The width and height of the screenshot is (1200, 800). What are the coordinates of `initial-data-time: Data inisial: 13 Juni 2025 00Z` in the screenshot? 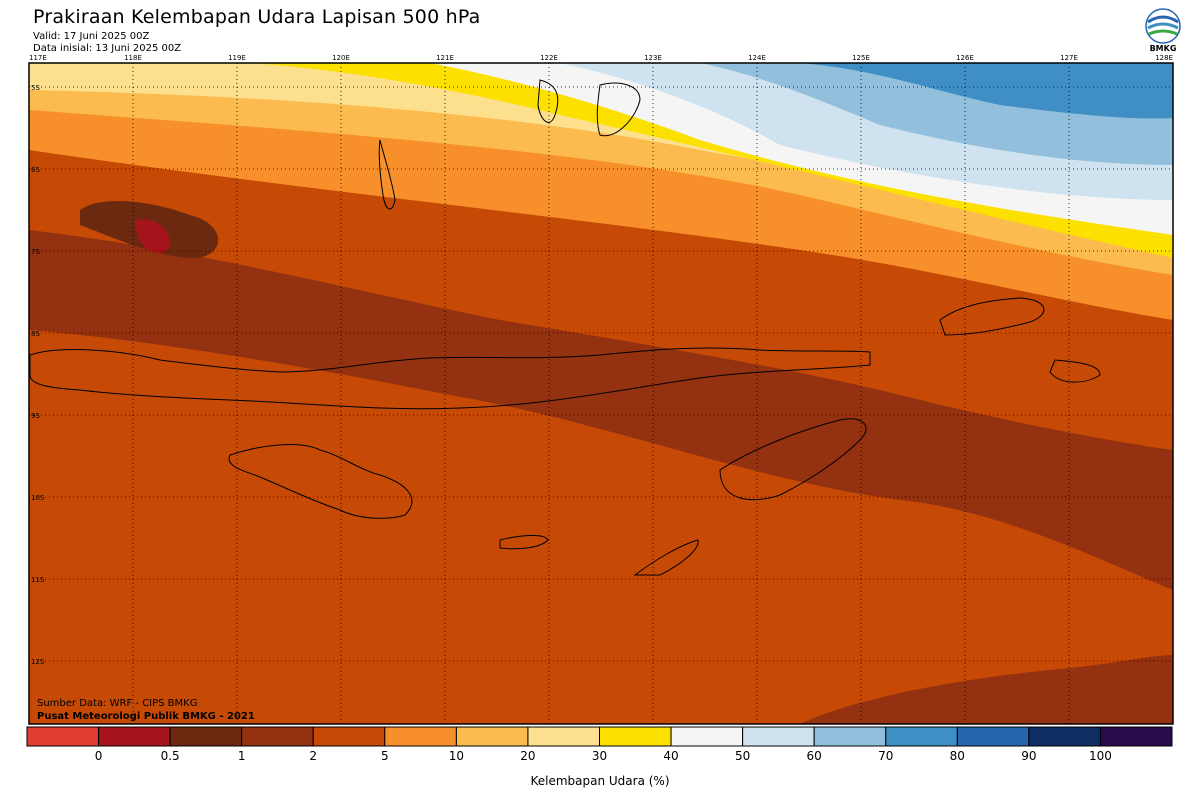 It's located at (107, 48).